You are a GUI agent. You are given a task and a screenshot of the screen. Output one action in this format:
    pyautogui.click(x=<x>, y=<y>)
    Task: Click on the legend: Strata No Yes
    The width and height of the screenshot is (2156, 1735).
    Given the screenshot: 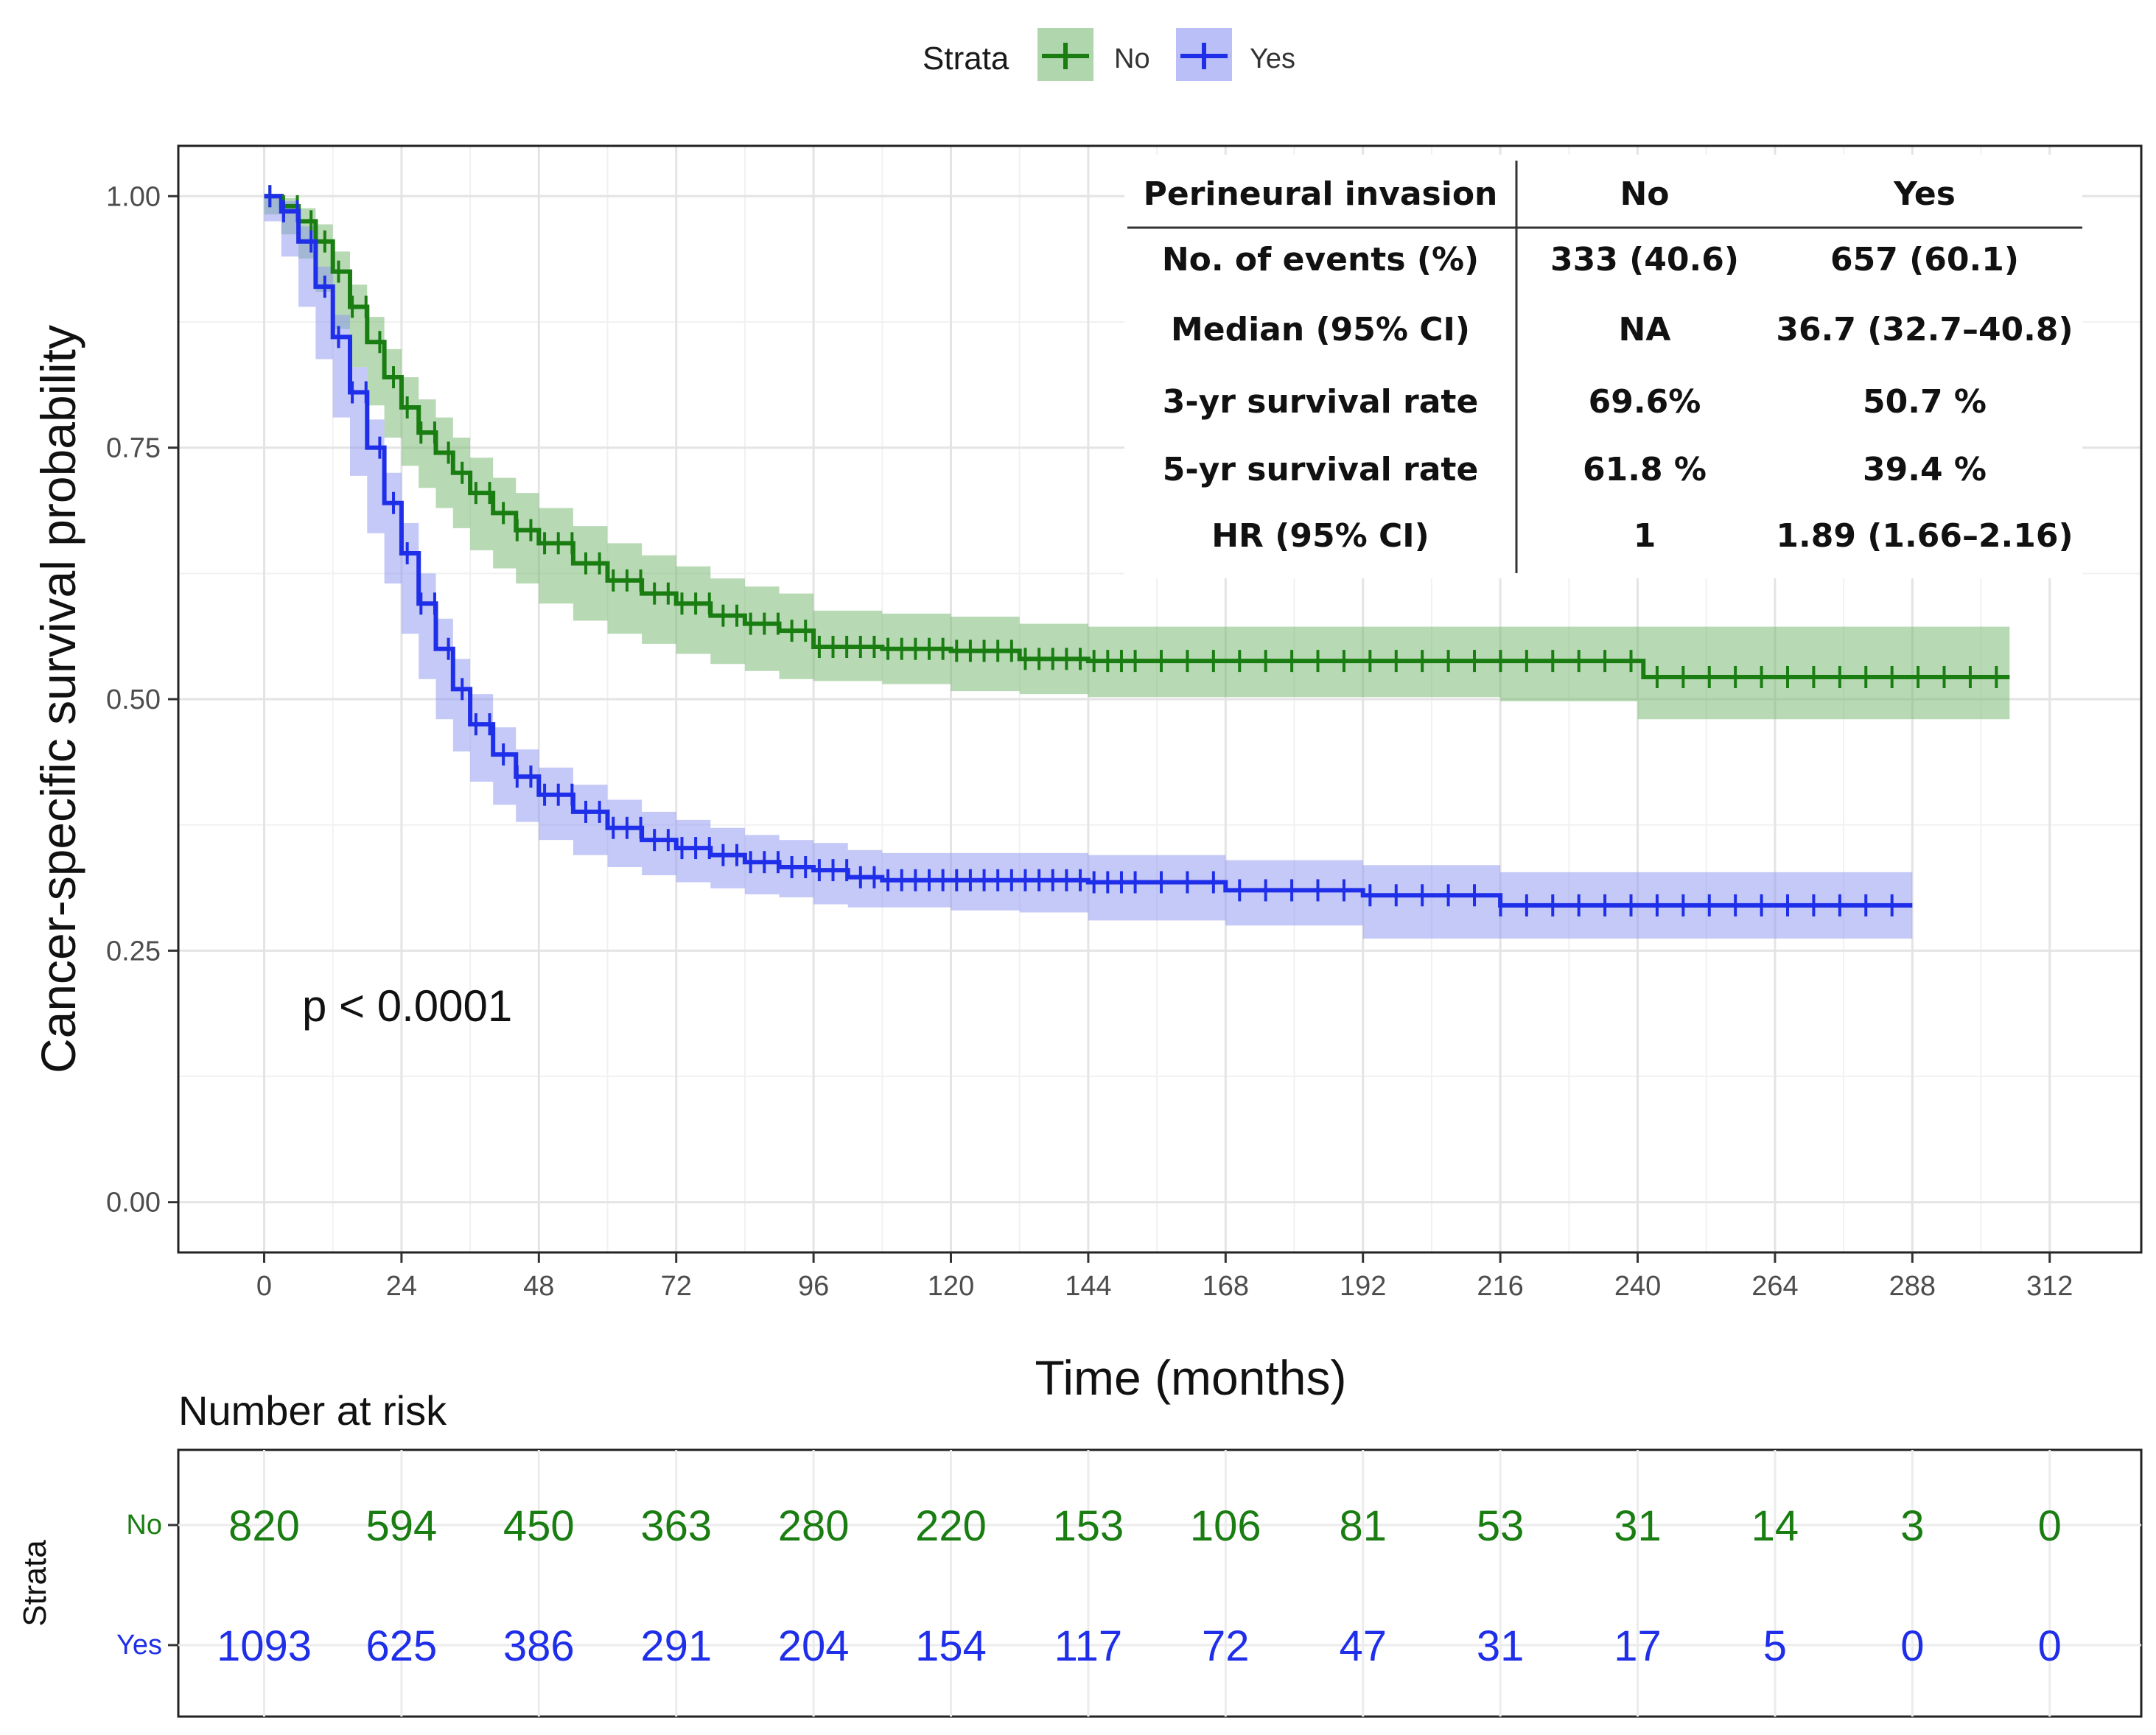 What is the action you would take?
    pyautogui.click(x=1109, y=54)
    